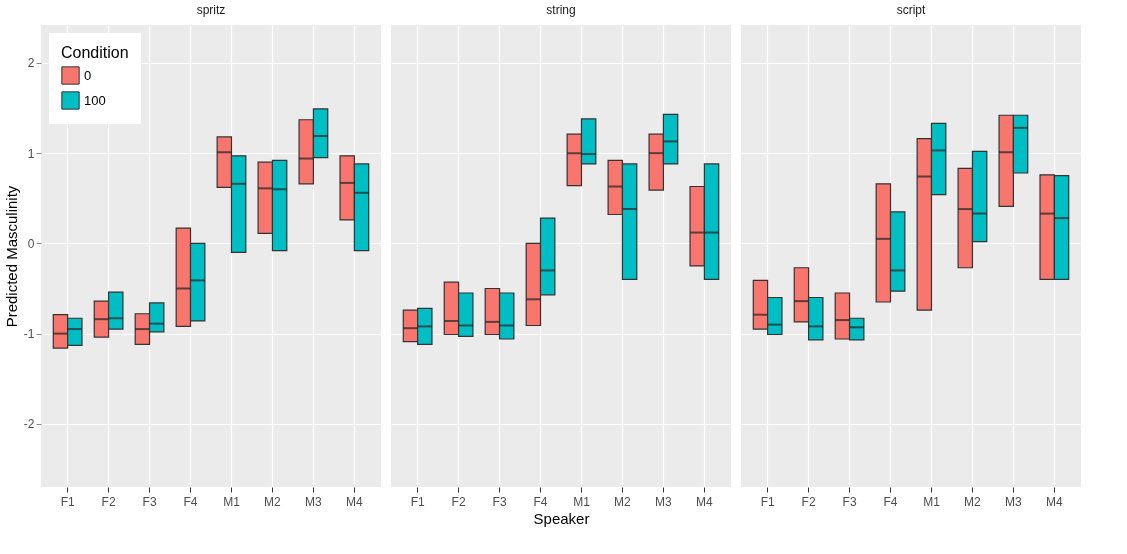 The width and height of the screenshot is (1127, 554). Describe the element at coordinates (95, 100) in the screenshot. I see `legend-label: 100` at that location.